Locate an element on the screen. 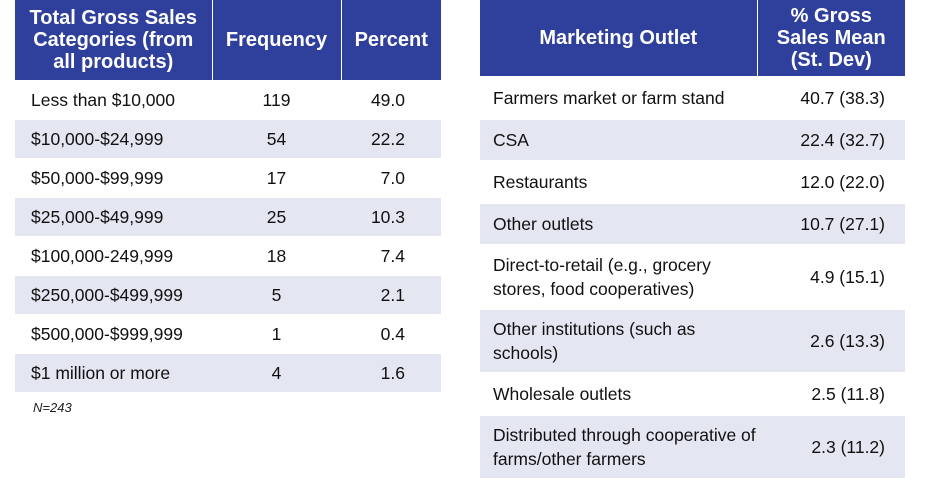 This screenshot has height=500, width=933. sales-percent-cell: 10.3 is located at coordinates (391, 217).